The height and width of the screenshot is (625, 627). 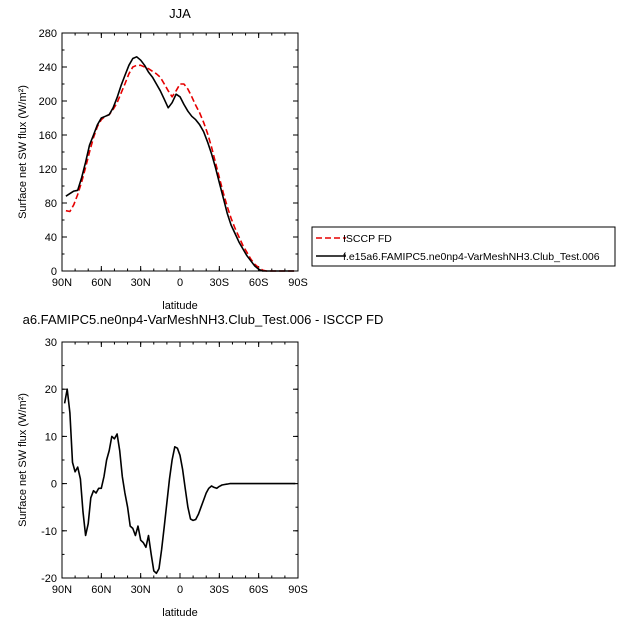 I want to click on top-plot-frame, so click(x=180, y=152).